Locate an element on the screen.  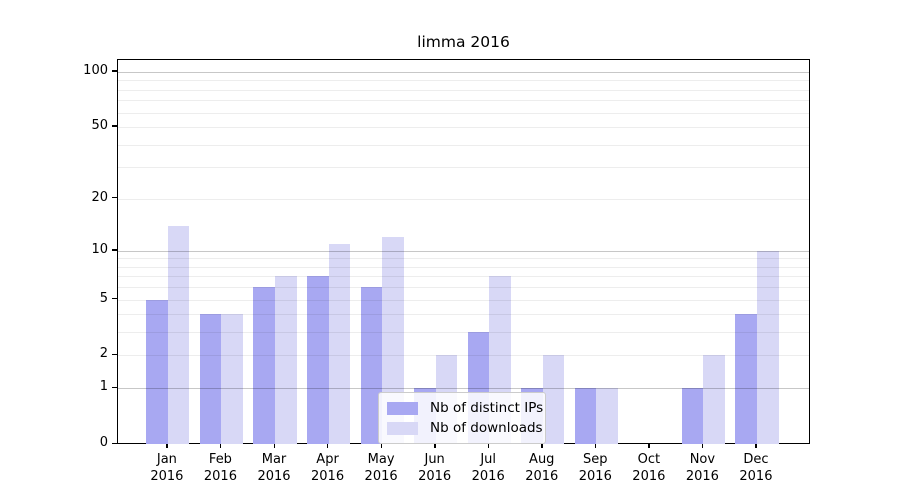
x-tick-may is located at coordinates (381, 445).